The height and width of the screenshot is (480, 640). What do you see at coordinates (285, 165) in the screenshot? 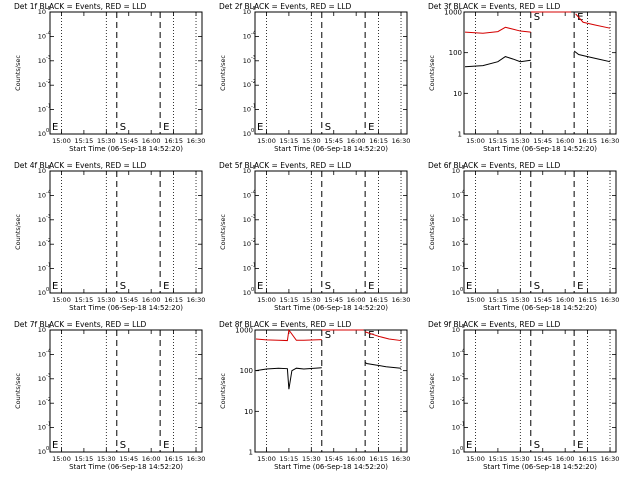
I see `panel-title: Det 5f BLACK = Events, RED = LLD` at bounding box center [285, 165].